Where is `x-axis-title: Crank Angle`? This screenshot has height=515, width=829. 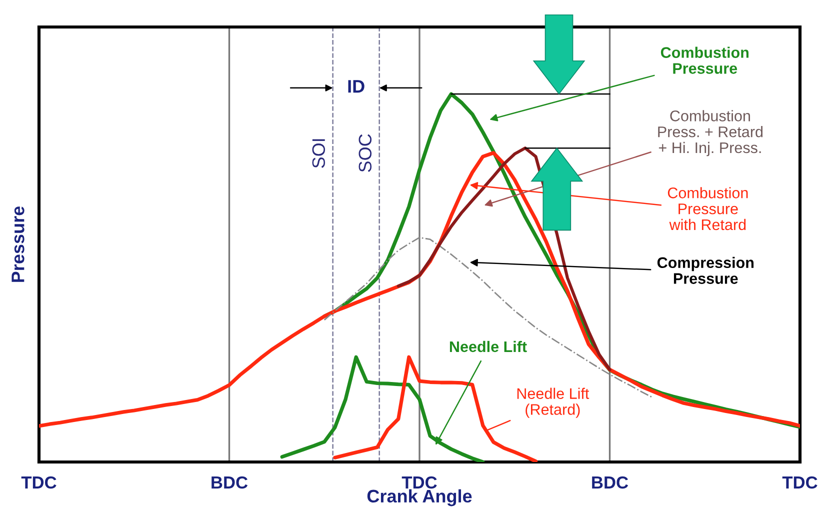
x-axis-title: Crank Angle is located at coordinates (419, 497).